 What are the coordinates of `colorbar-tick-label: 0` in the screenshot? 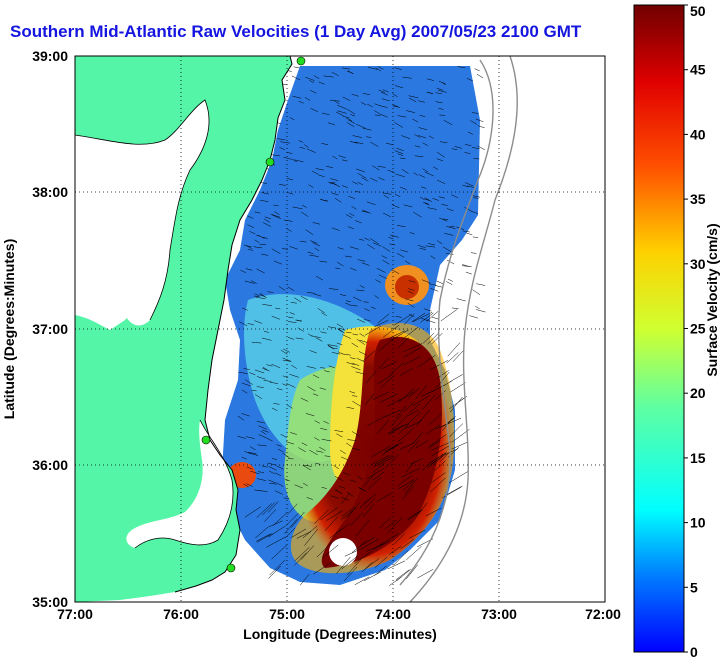 It's located at (694, 651).